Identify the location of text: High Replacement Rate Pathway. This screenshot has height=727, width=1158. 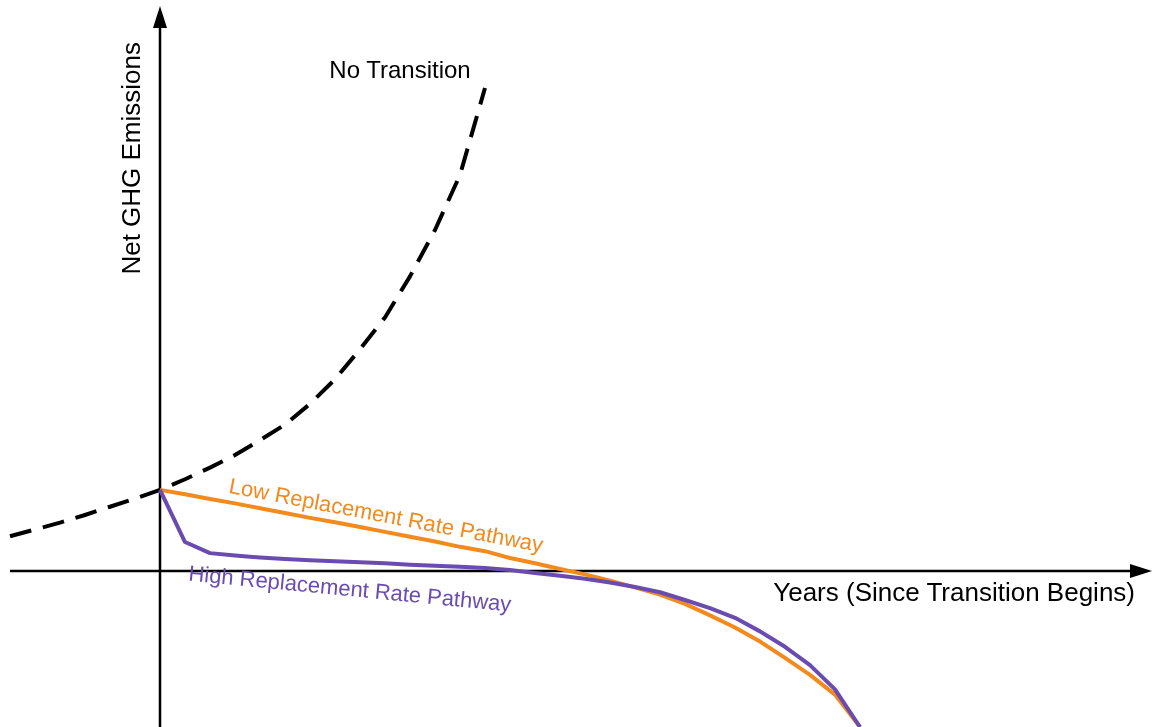
(350, 588).